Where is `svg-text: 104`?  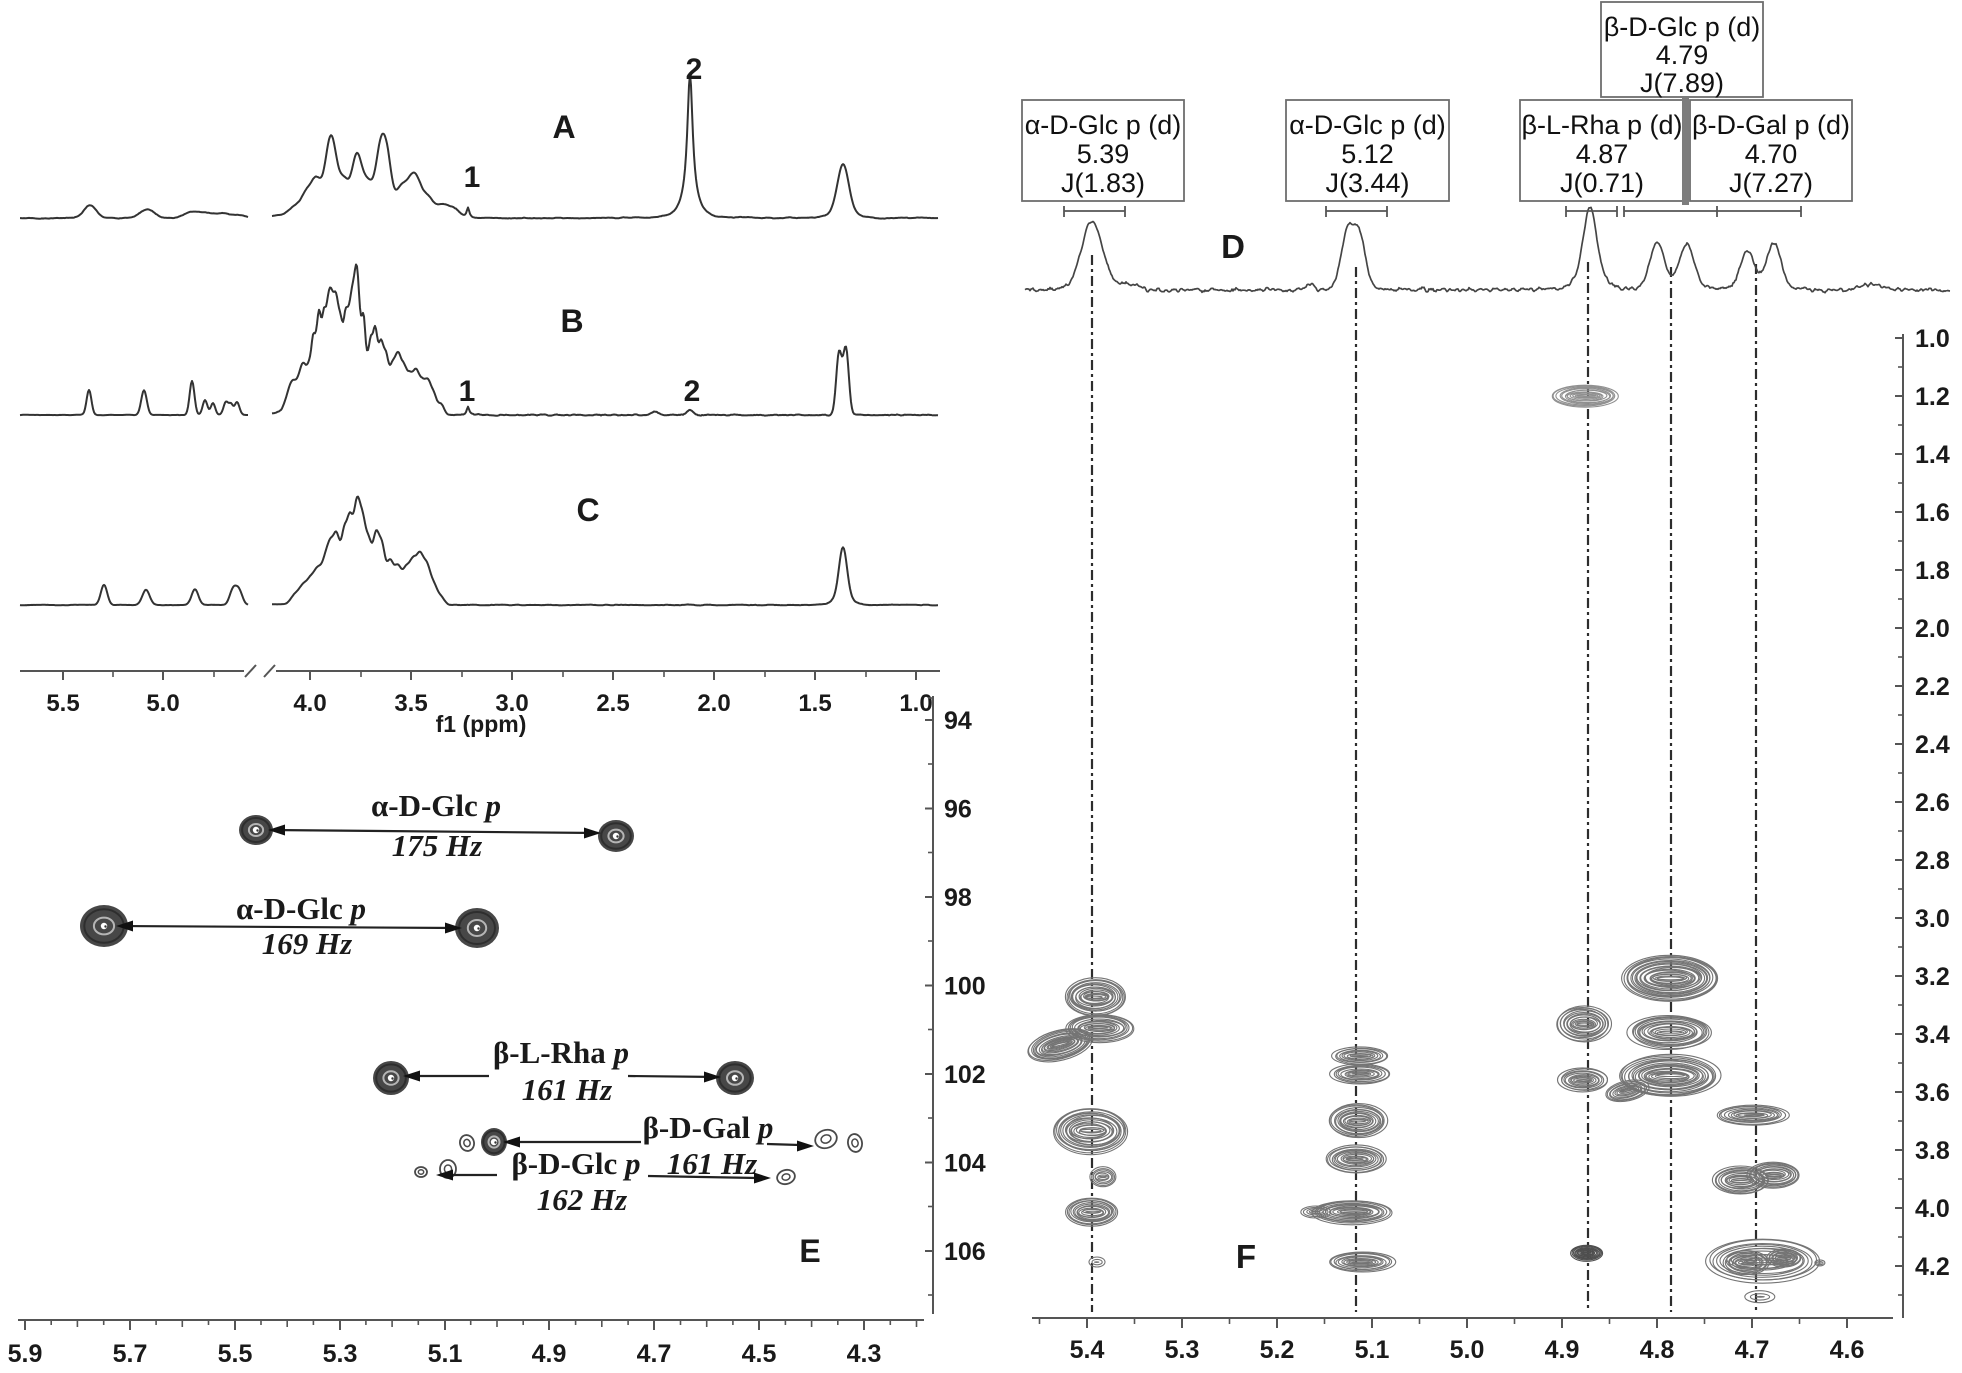
svg-text: 104 is located at coordinates (965, 1164).